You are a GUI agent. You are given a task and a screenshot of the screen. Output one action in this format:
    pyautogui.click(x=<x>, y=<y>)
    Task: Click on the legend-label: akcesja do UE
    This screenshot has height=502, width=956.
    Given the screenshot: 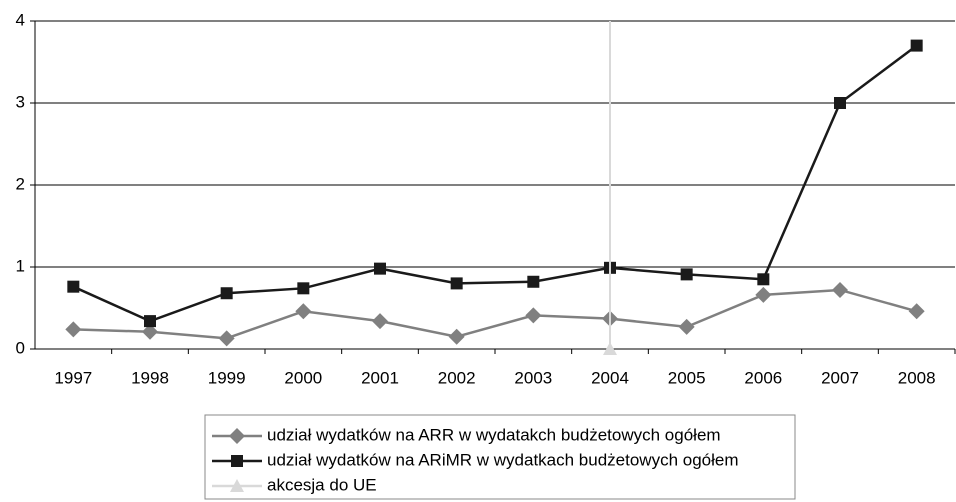 What is the action you would take?
    pyautogui.click(x=322, y=484)
    